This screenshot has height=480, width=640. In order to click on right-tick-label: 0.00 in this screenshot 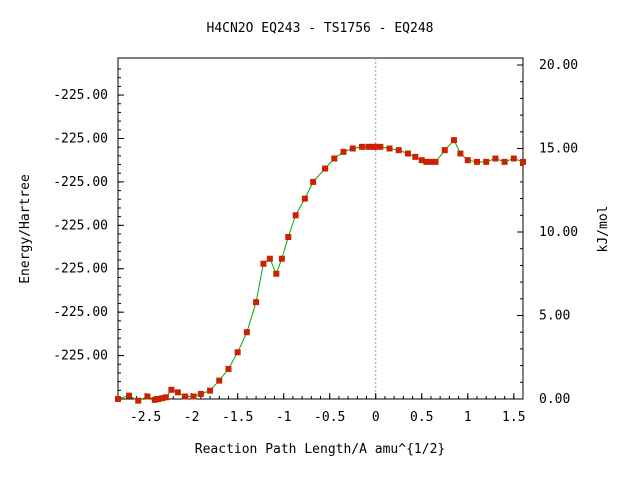, I will do `click(554, 399)`.